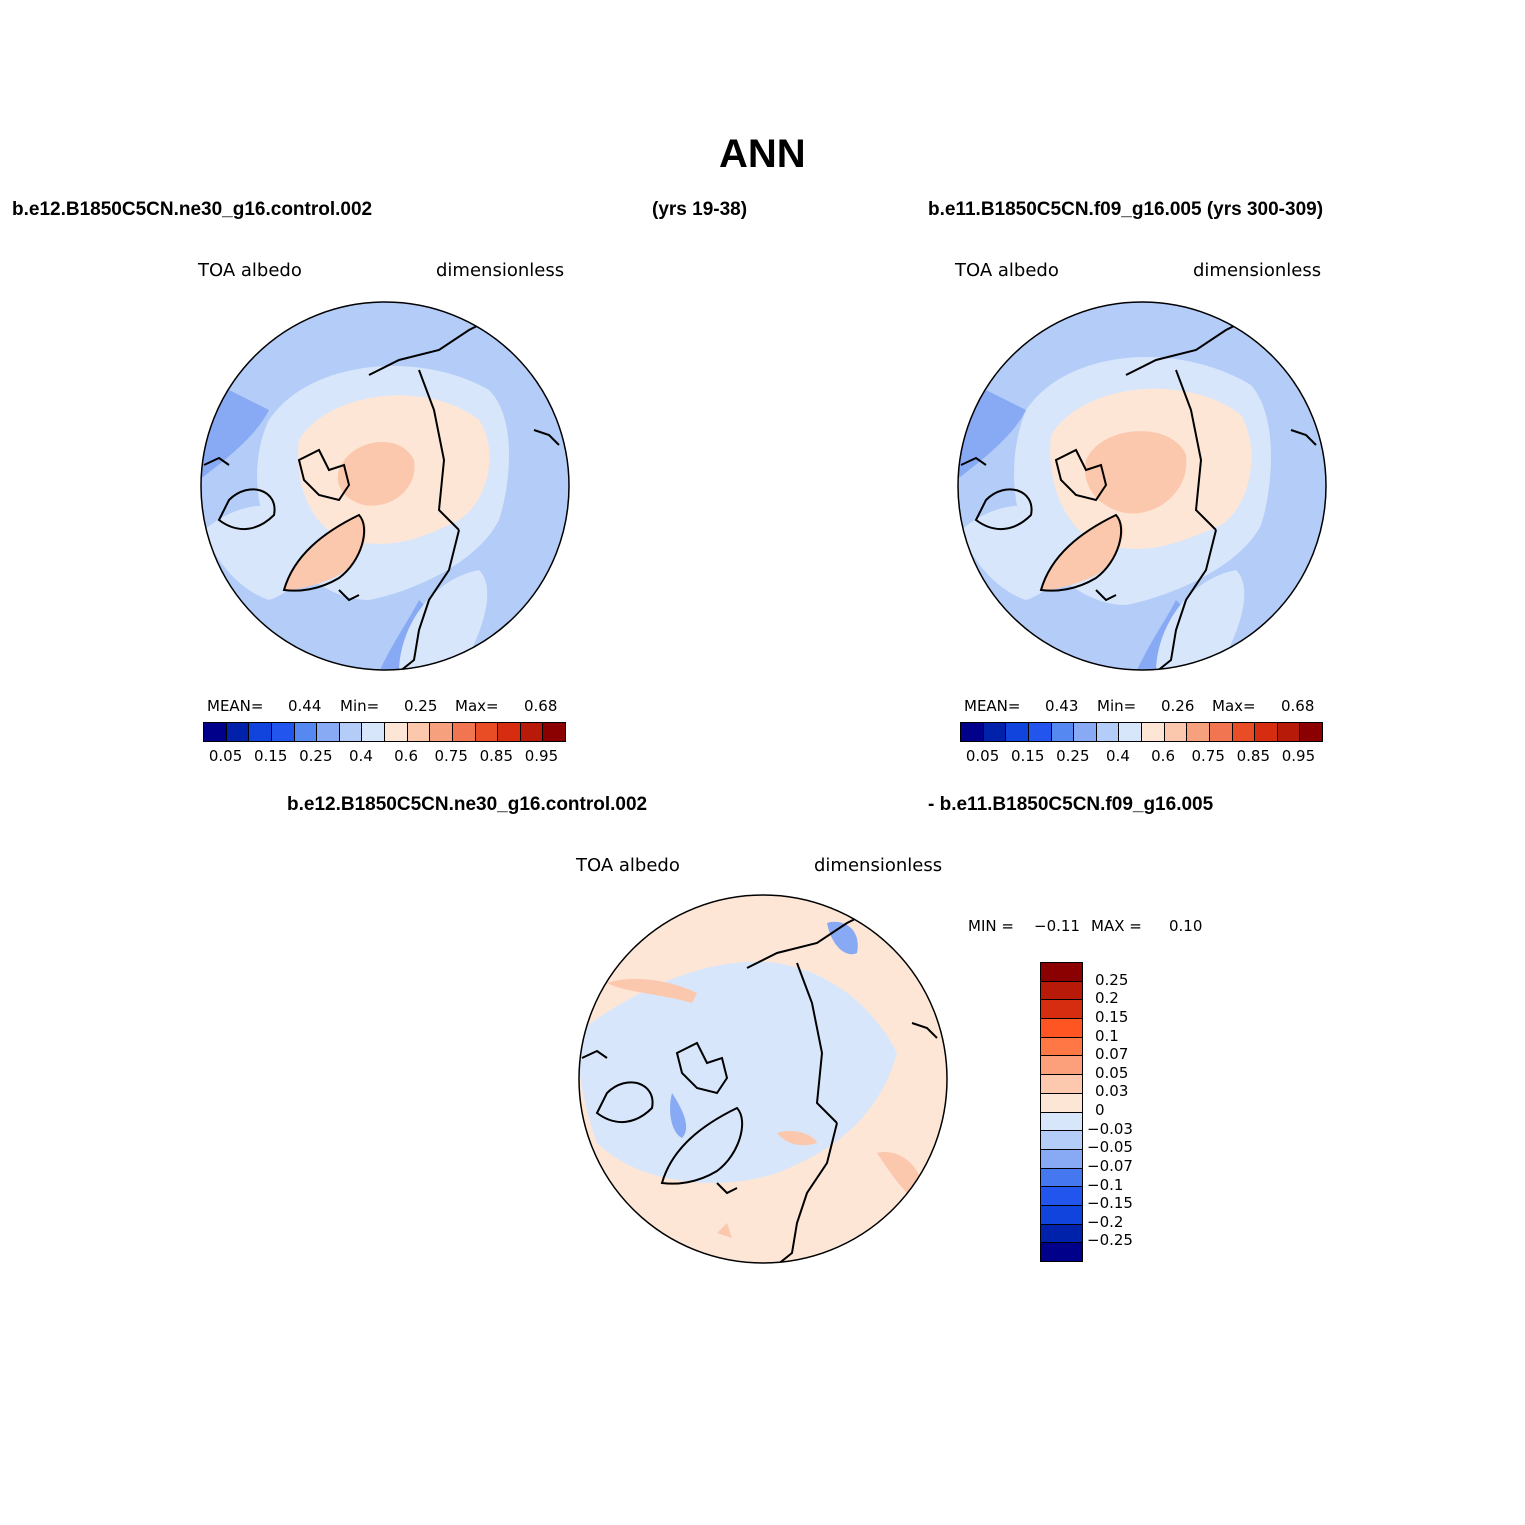 The image size is (1525, 1525). What do you see at coordinates (878, 865) in the screenshot?
I see `diff-units: dimensionless` at bounding box center [878, 865].